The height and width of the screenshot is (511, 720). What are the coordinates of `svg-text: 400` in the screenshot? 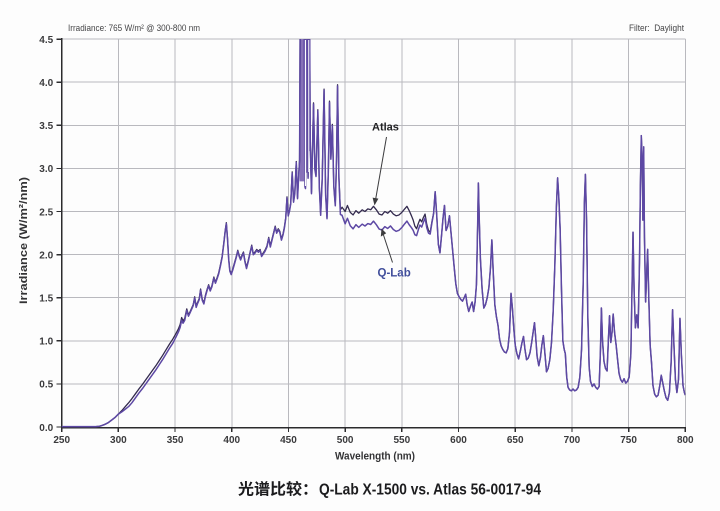 It's located at (231, 440).